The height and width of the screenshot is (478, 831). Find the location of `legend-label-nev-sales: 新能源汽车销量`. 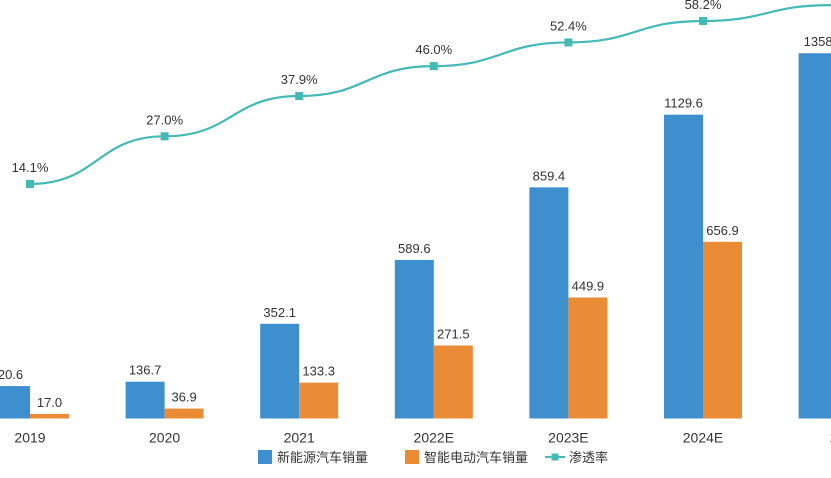

legend-label-nev-sales: 新能源汽车销量 is located at coordinates (322, 458).